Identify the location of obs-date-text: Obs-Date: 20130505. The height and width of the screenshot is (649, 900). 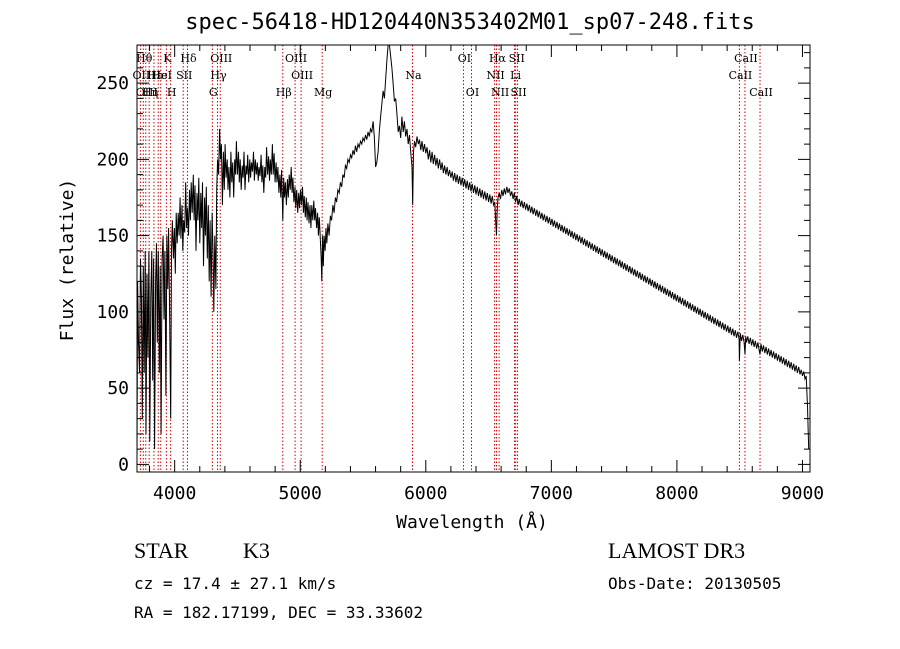
(695, 583).